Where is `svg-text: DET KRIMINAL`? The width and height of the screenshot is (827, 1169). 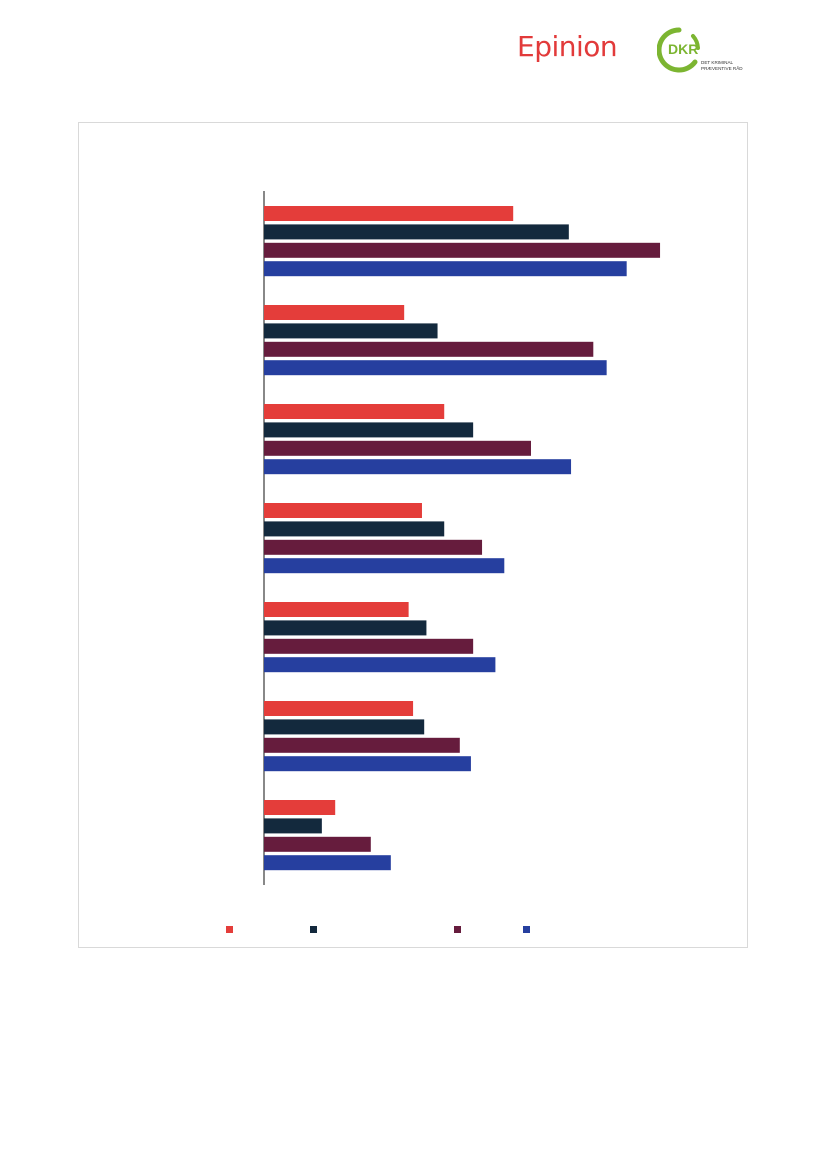 svg-text: DET KRIMINAL is located at coordinates (717, 62).